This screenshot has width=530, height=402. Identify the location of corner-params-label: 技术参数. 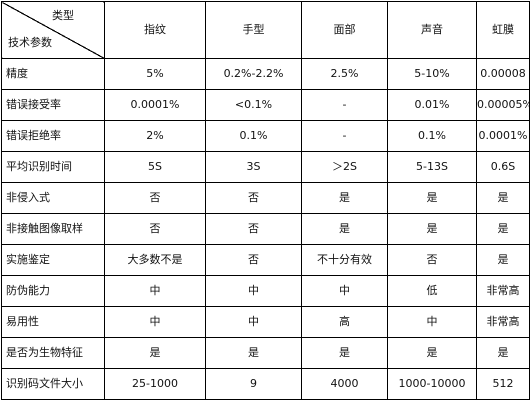
(30, 42).